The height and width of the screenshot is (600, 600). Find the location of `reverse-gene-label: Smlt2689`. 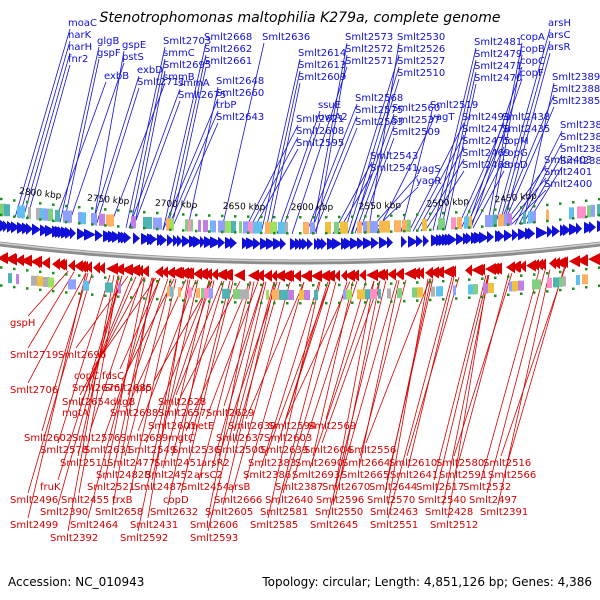

reverse-gene-label: Smlt2689 is located at coordinates (144, 438).